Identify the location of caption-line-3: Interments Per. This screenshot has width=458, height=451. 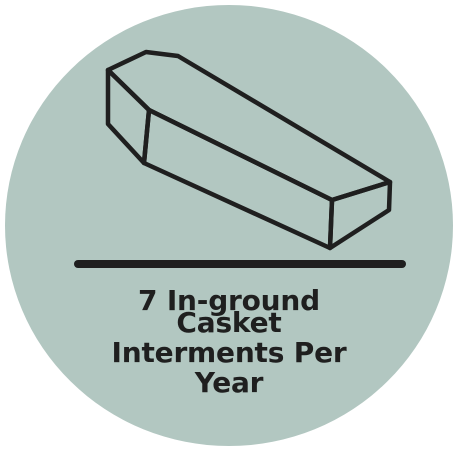
(229, 352).